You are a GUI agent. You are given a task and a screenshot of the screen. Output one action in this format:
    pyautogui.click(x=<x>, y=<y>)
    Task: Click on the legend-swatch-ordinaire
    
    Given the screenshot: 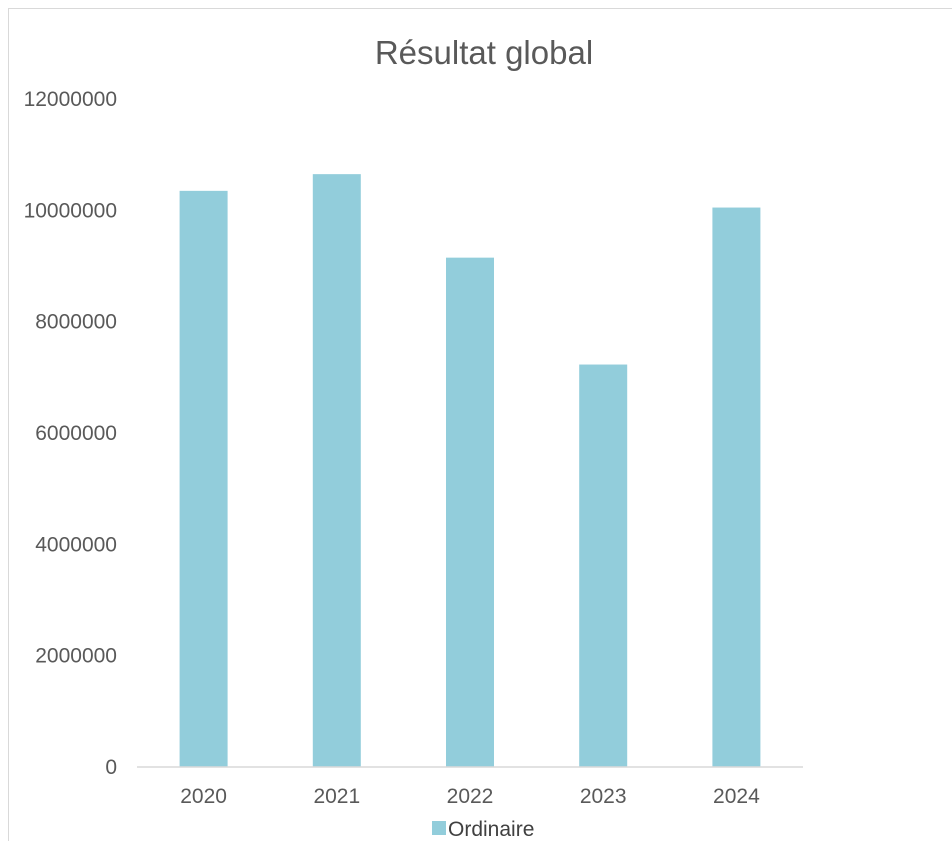 What is the action you would take?
    pyautogui.click(x=439, y=828)
    